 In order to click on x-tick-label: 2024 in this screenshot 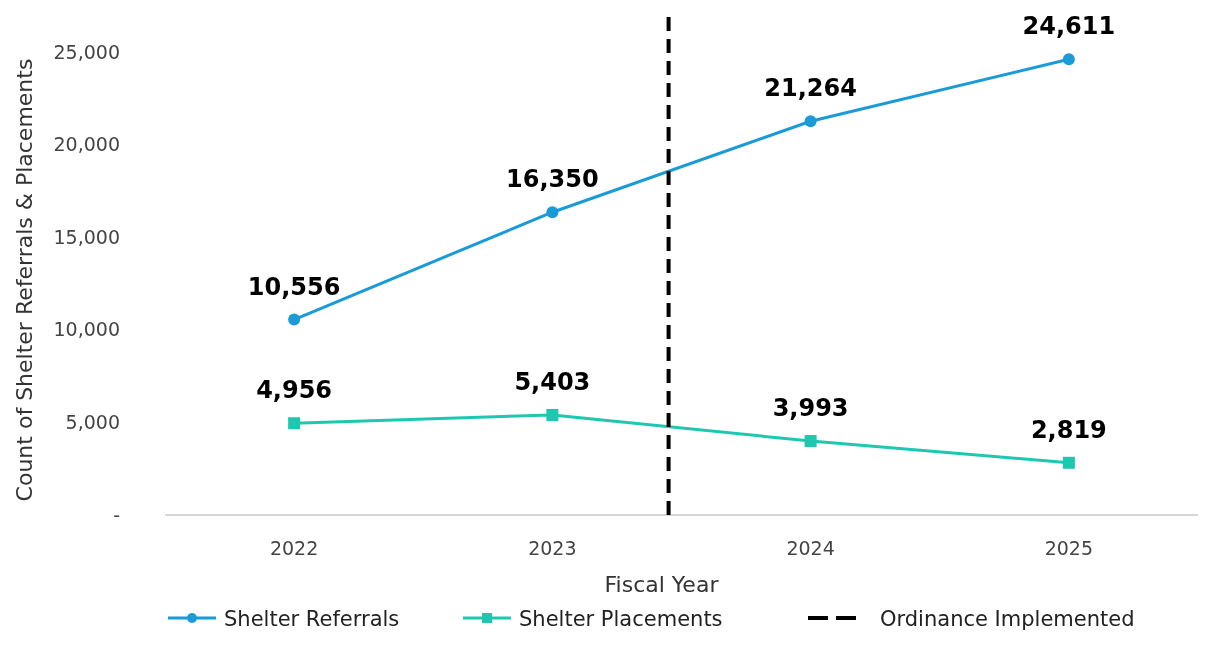, I will do `click(810, 548)`.